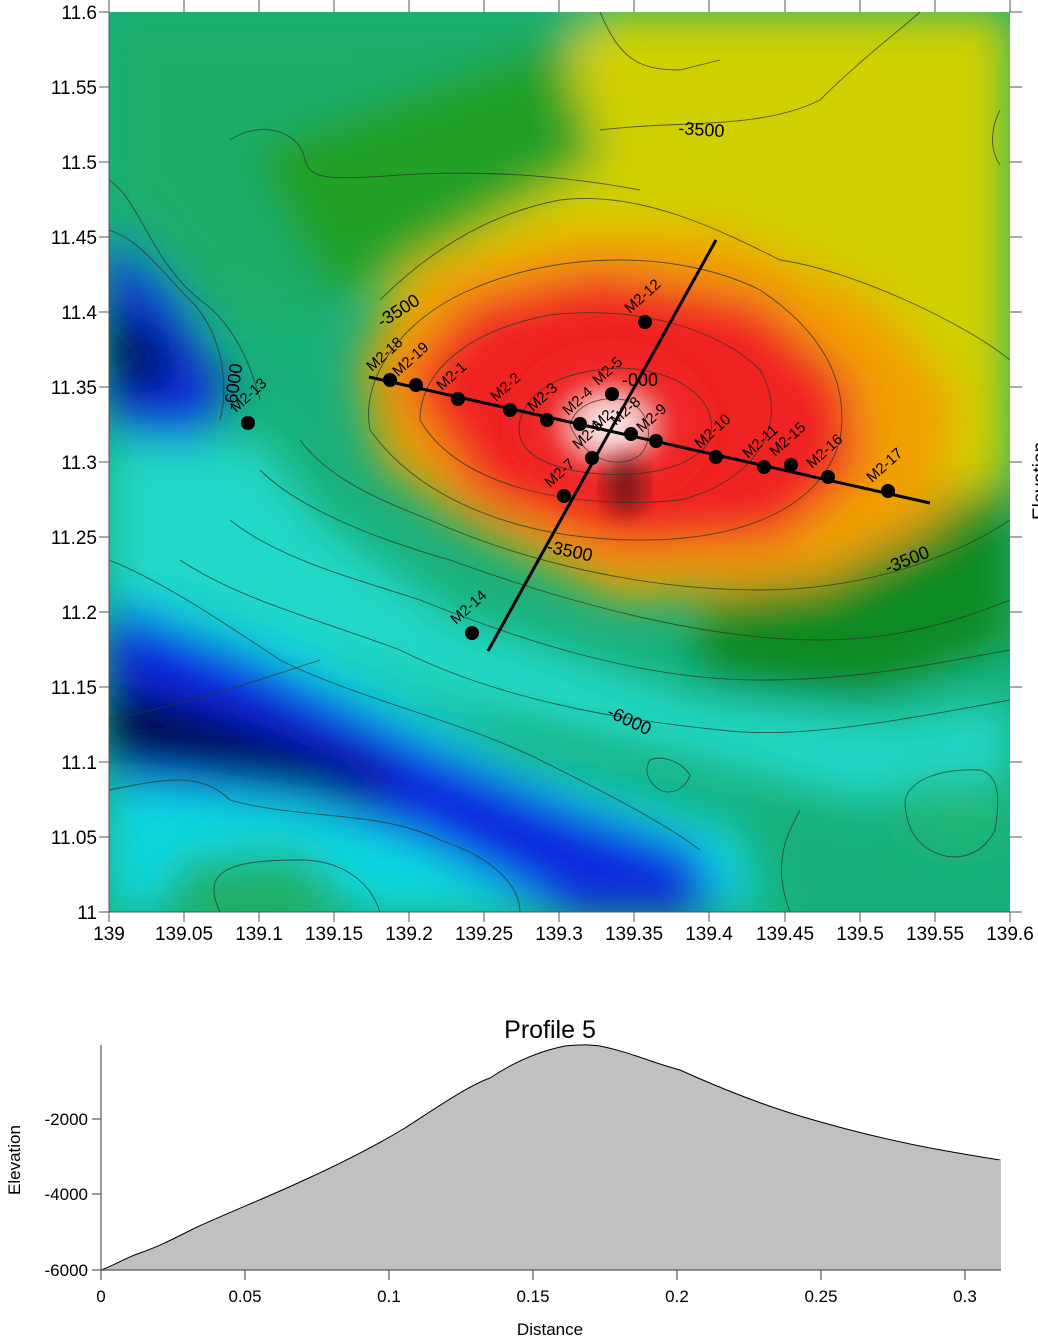 The height and width of the screenshot is (1341, 1038). I want to click on svg-text: 0.3, so click(965, 1296).